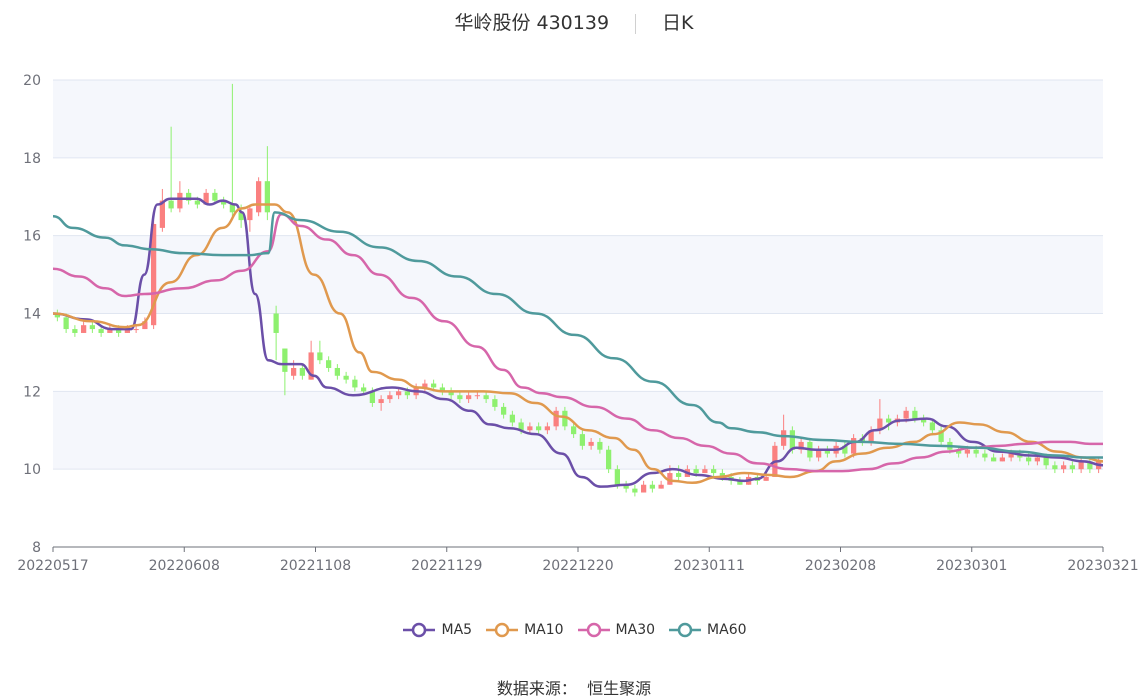  Describe the element at coordinates (536, 688) in the screenshot. I see `source-label: 数据来源：` at that location.